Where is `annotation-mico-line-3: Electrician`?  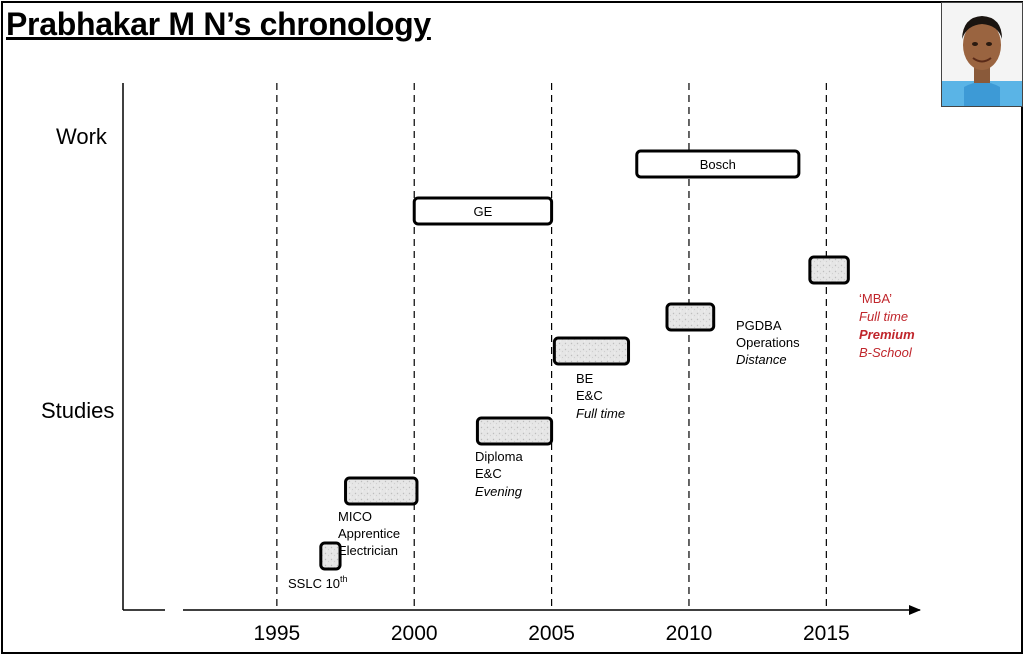 annotation-mico-line-3: Electrician is located at coordinates (368, 550).